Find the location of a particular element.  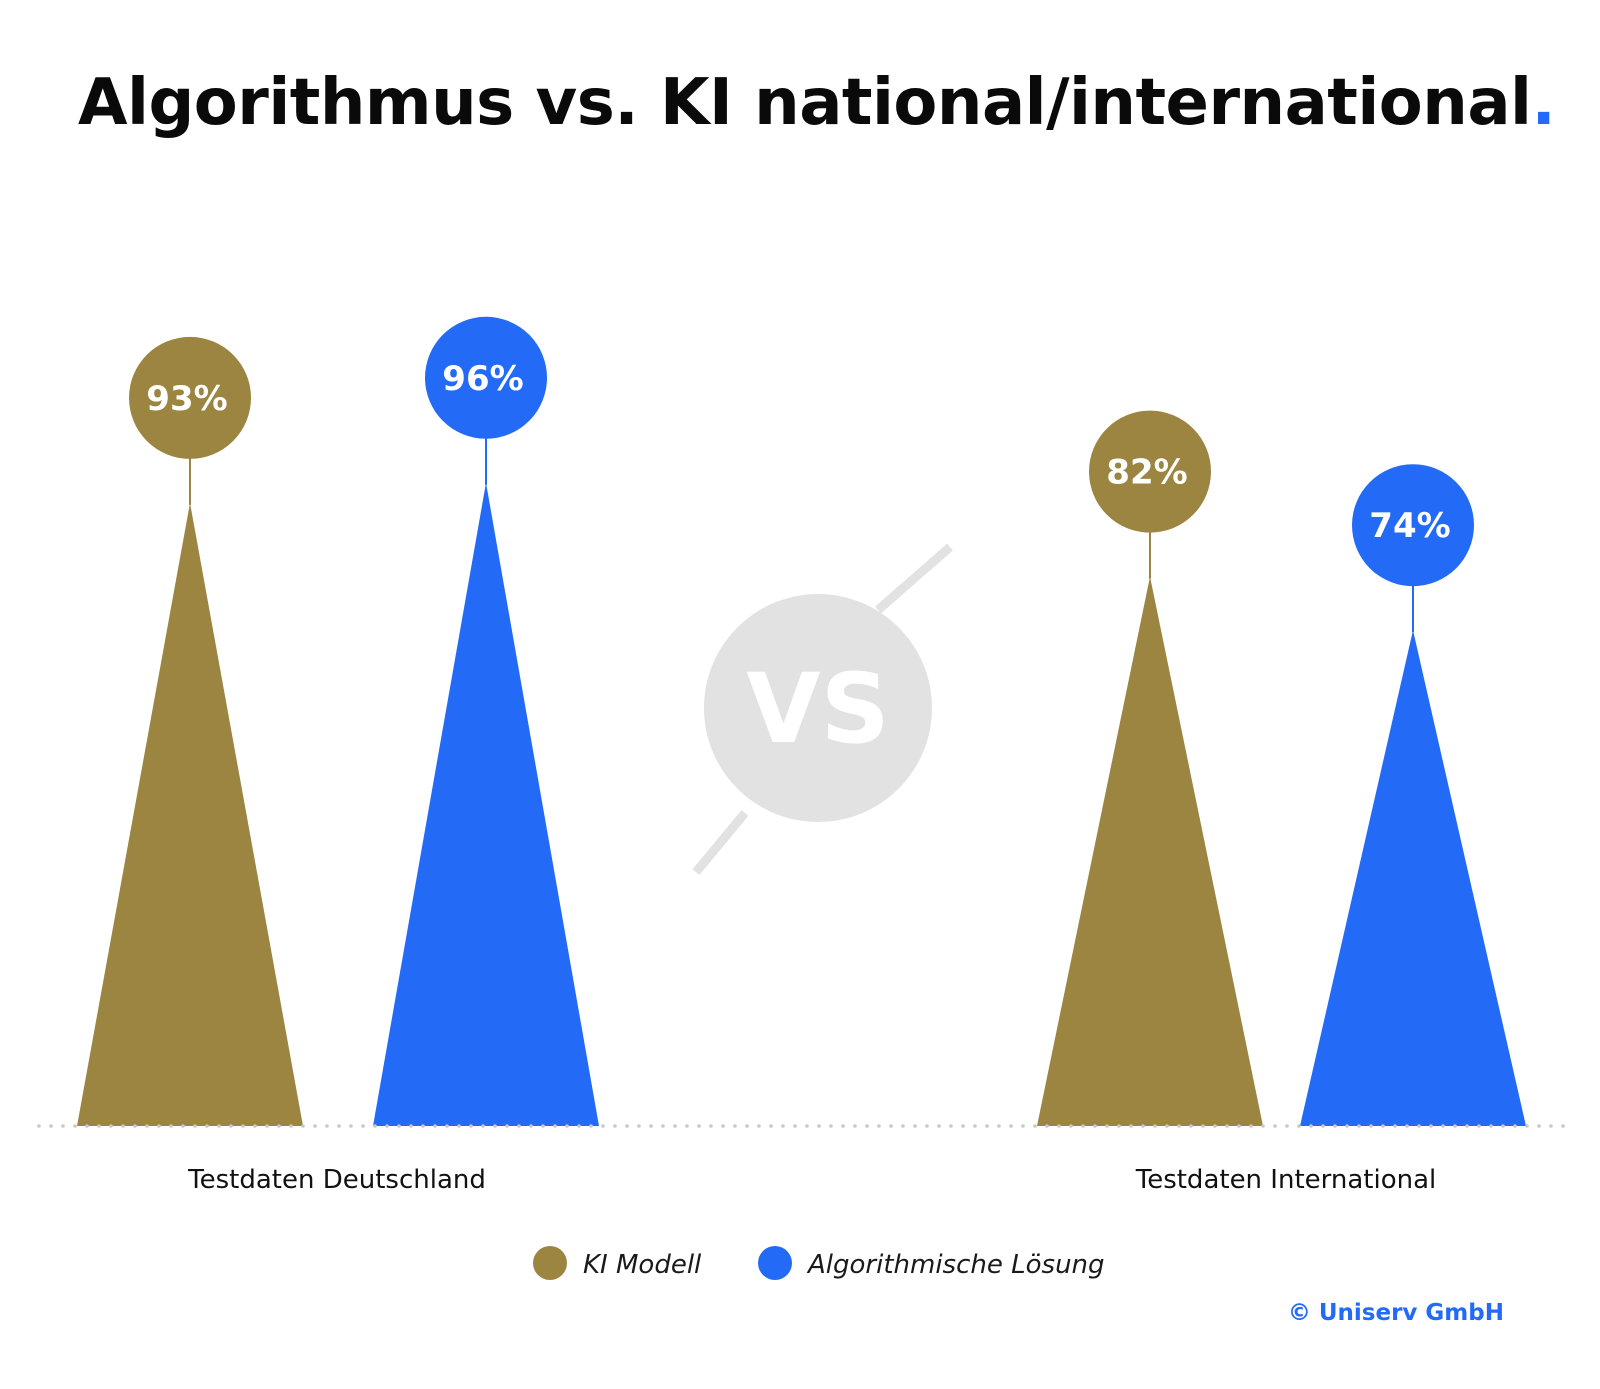

vs-slash-top is located at coordinates (914, 578).